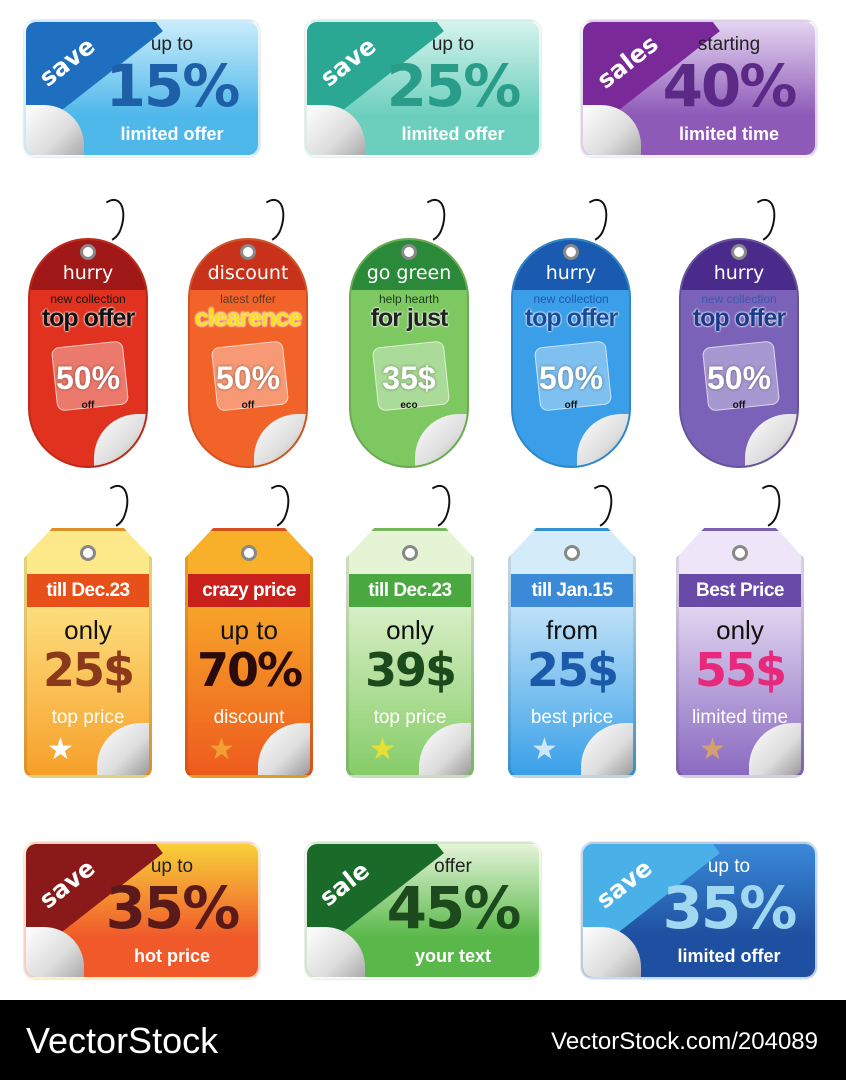 The image size is (846, 1080). Describe the element at coordinates (572, 630) in the screenshot. I see `tag-line1: from` at that location.